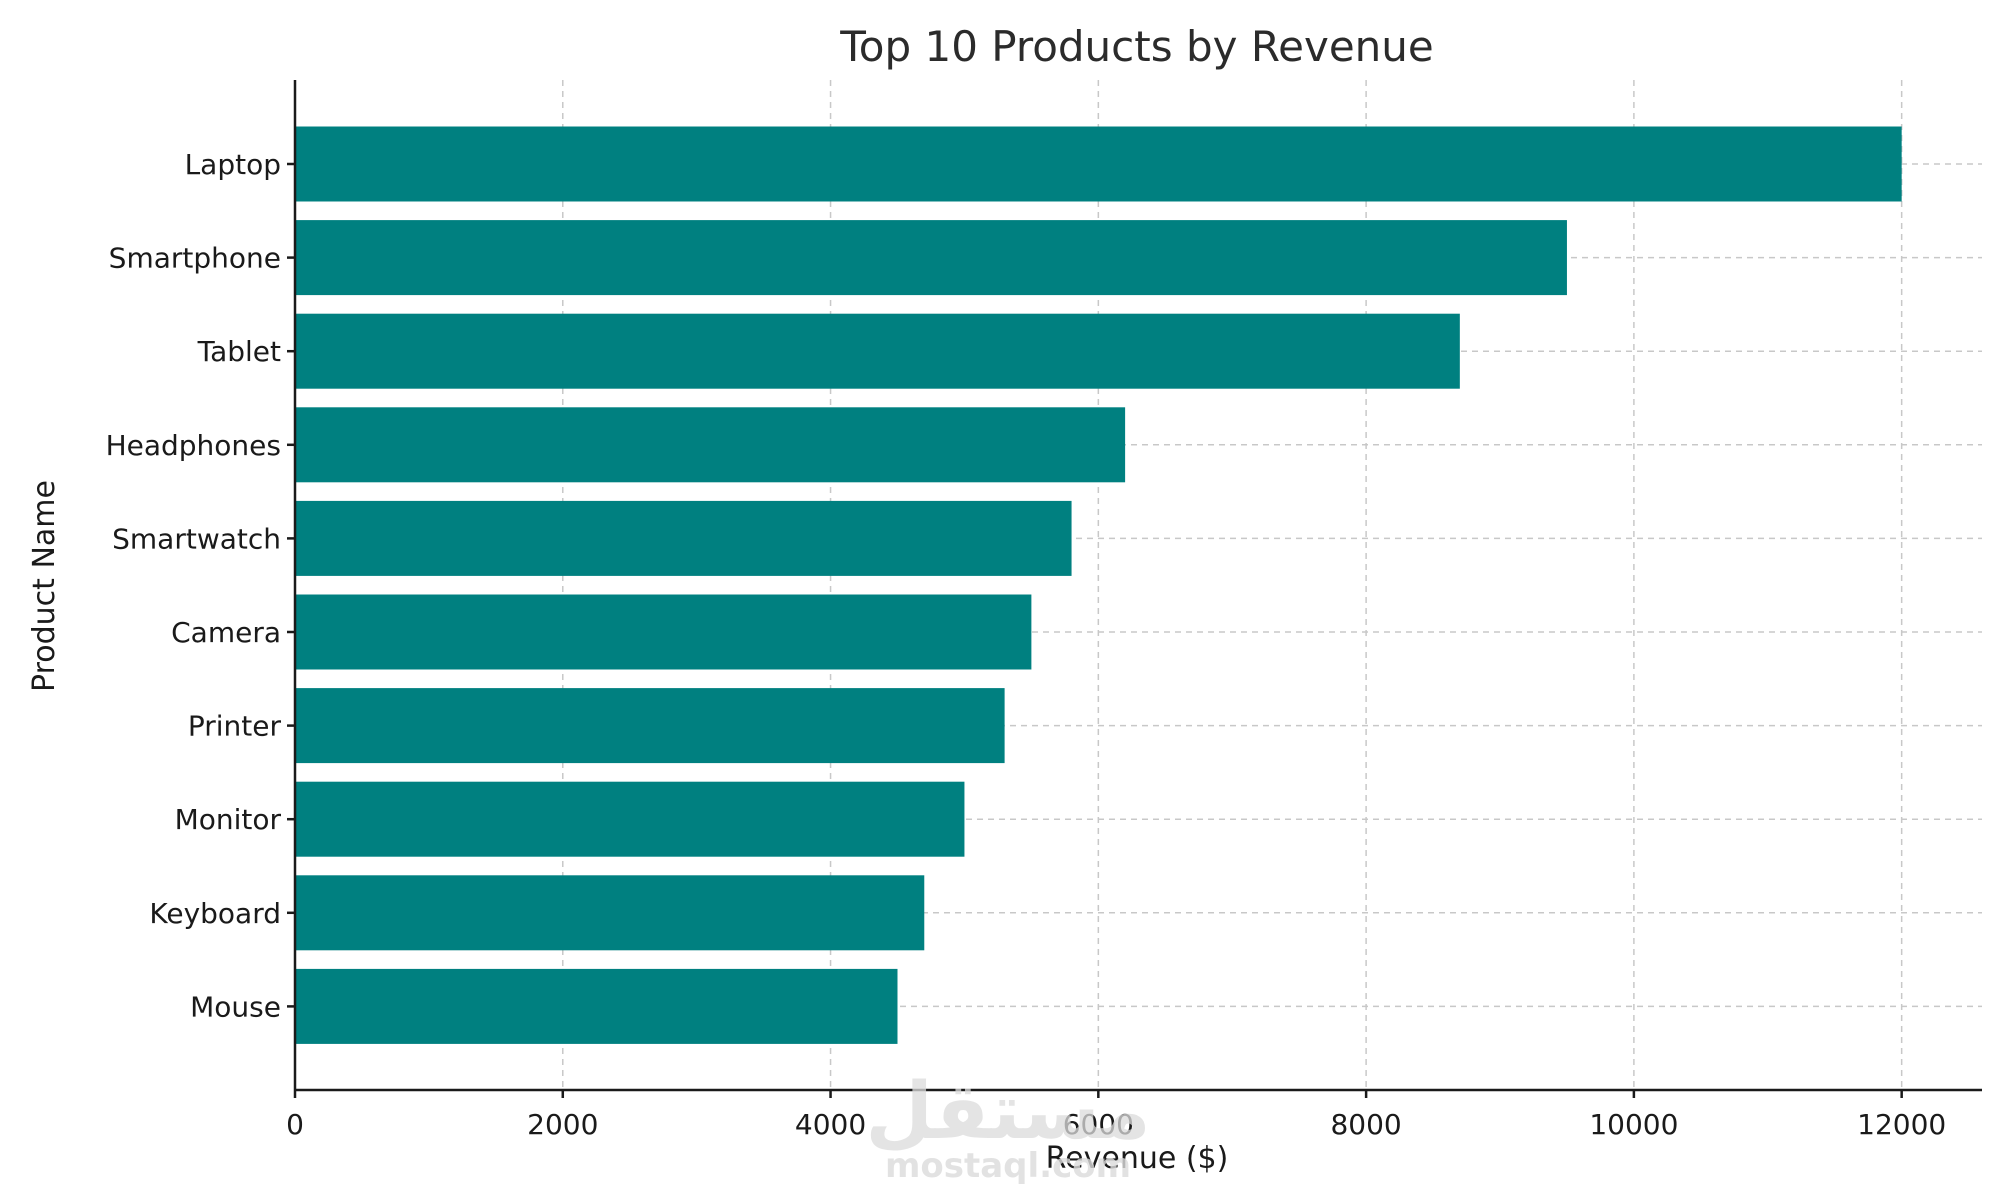  I want to click on bar-smartphone, so click(931, 258).